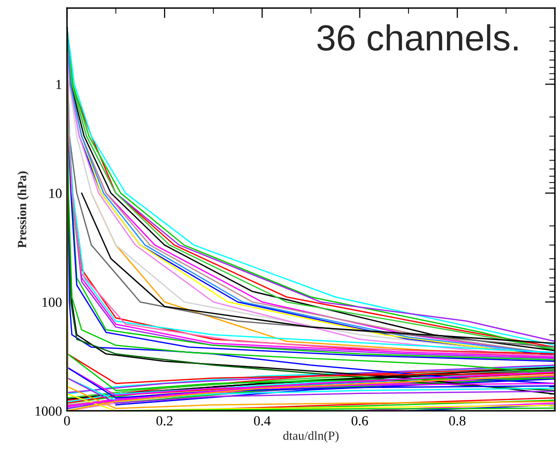  Describe the element at coordinates (457, 421) in the screenshot. I see `x-tick-label: 0.8` at that location.